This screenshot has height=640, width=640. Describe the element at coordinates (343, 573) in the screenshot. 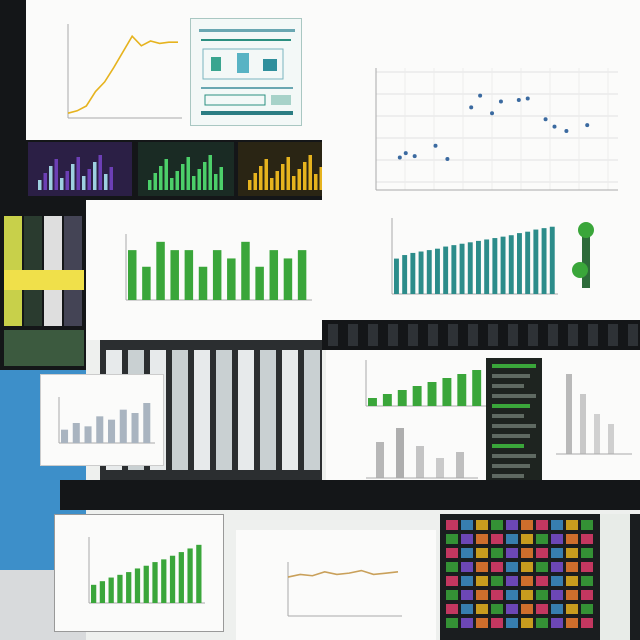

I see `series-line` at that location.